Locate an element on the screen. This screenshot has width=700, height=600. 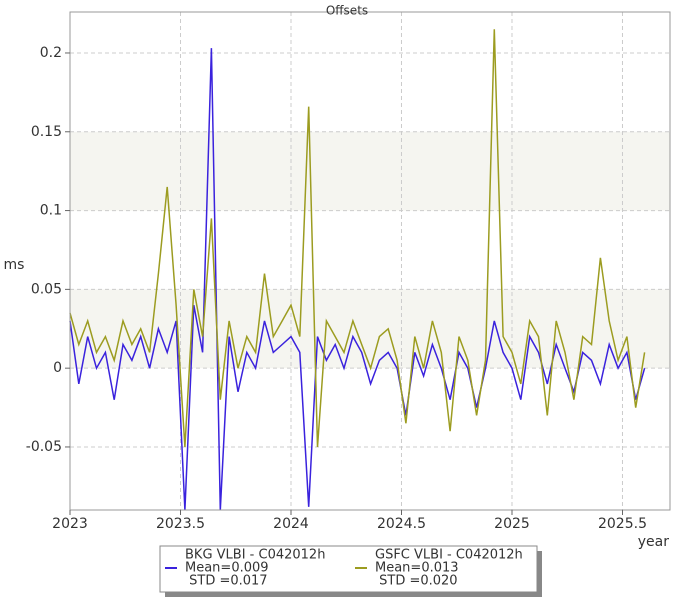
legend-stat: STD =0.020 is located at coordinates (416, 581).